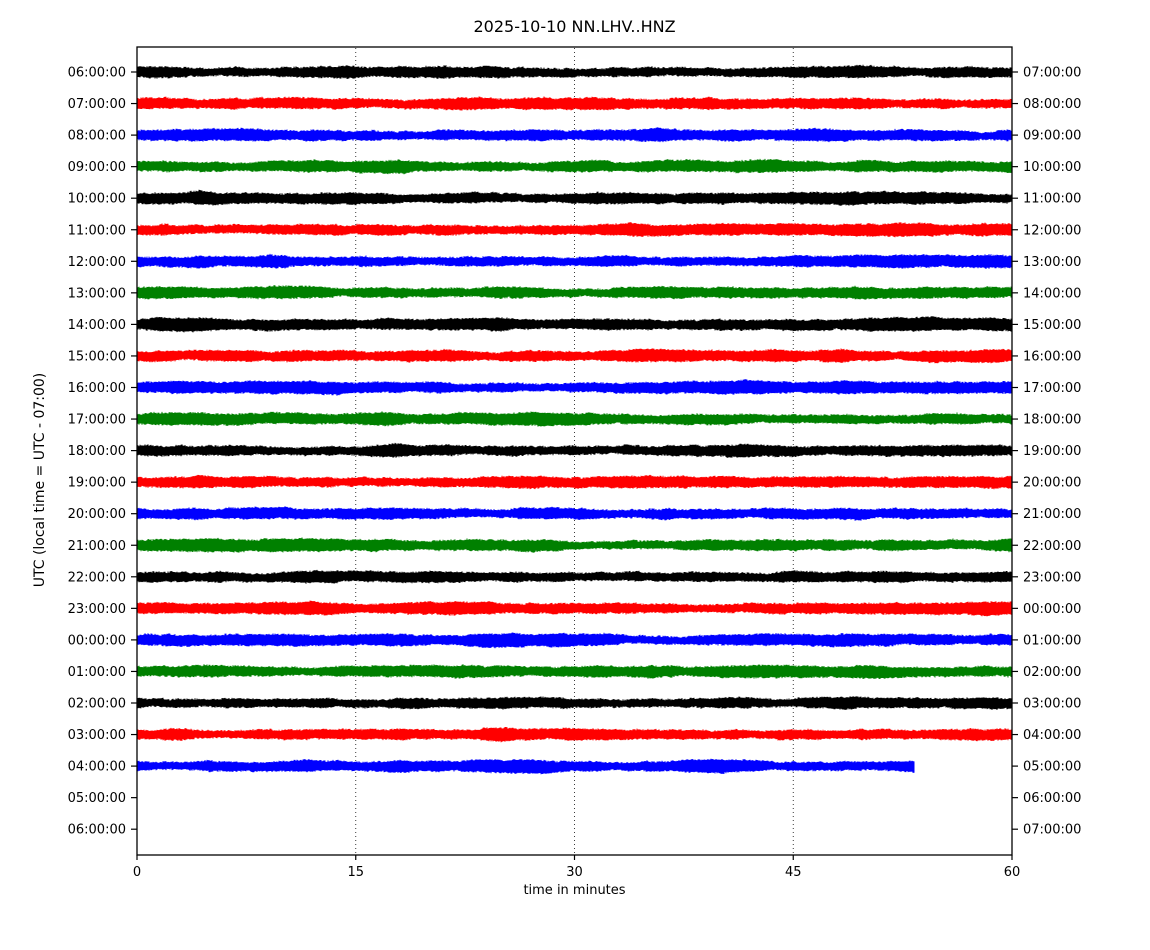 The height and width of the screenshot is (950, 1150). Describe the element at coordinates (97, 483) in the screenshot. I see `utc-tick-label: 19:00:00` at that location.